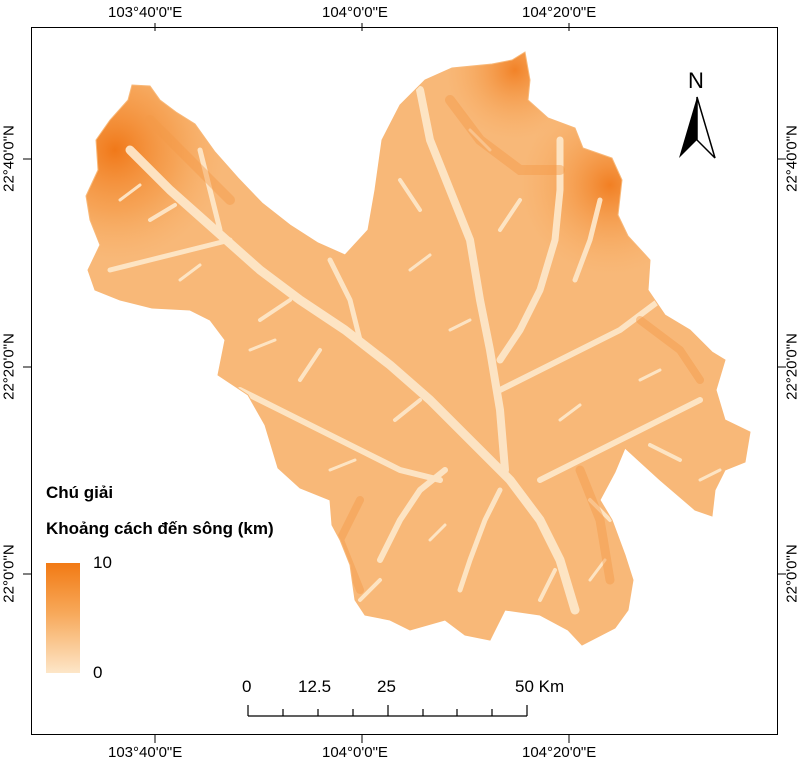  Describe the element at coordinates (145, 752) in the screenshot. I see `bottom-lon-label-1: 103°40'0"E` at that location.